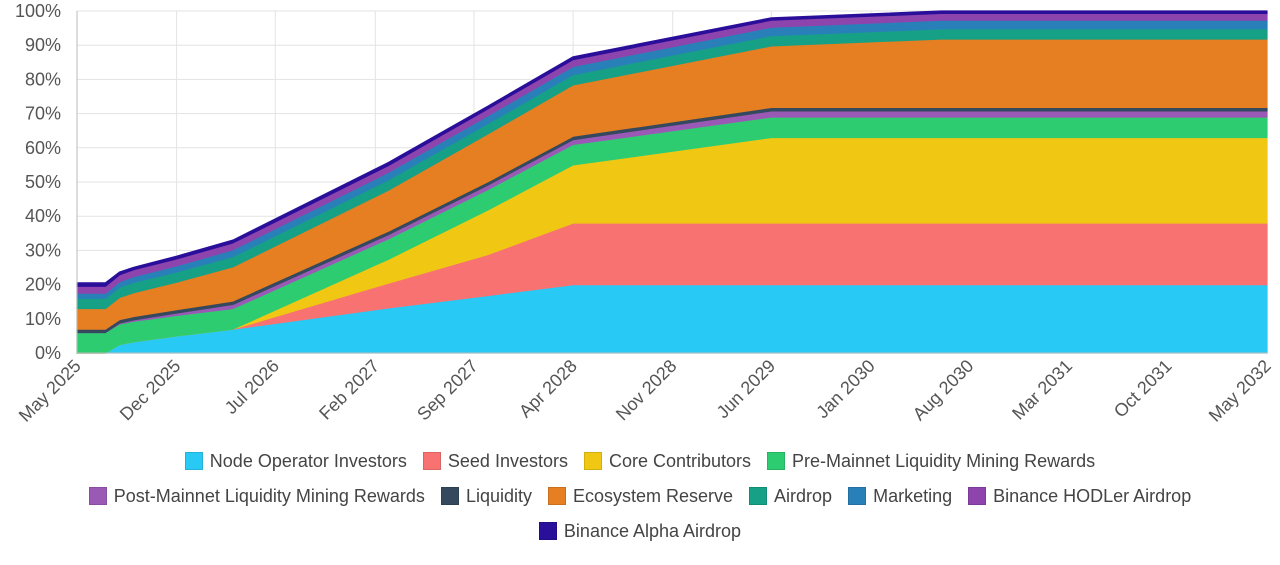  Describe the element at coordinates (43, 285) in the screenshot. I see `y-tick-label: 20%` at that location.